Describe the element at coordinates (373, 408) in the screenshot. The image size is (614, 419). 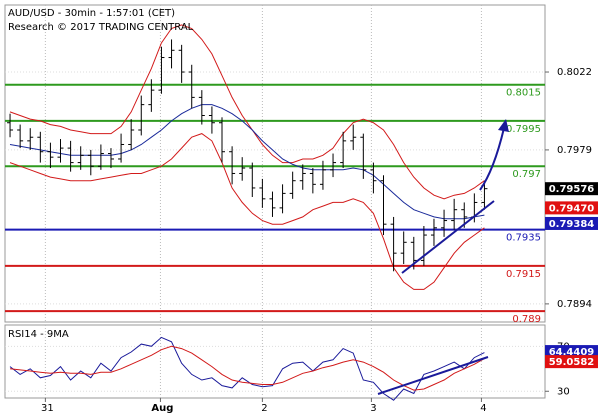
I see `x-tick-label: 3` at that location.